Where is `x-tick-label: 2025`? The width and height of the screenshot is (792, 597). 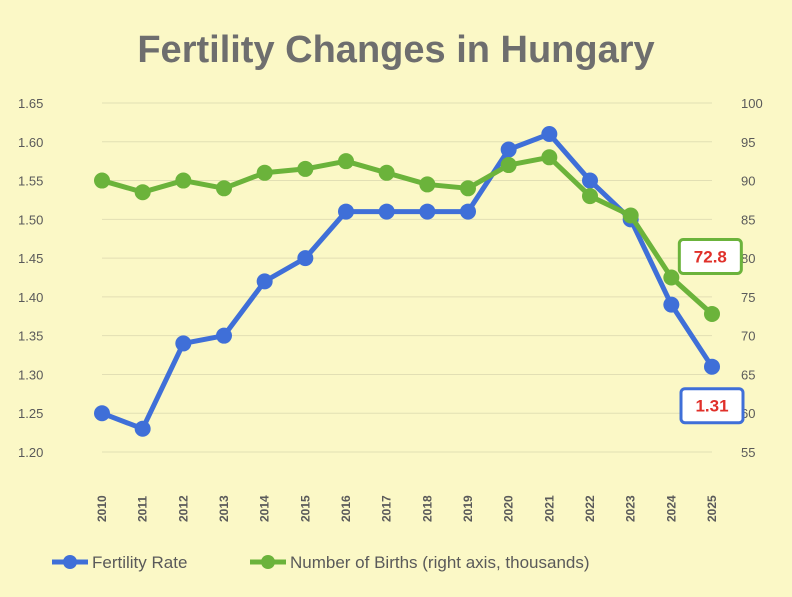 x-tick-label: 2025 is located at coordinates (712, 508).